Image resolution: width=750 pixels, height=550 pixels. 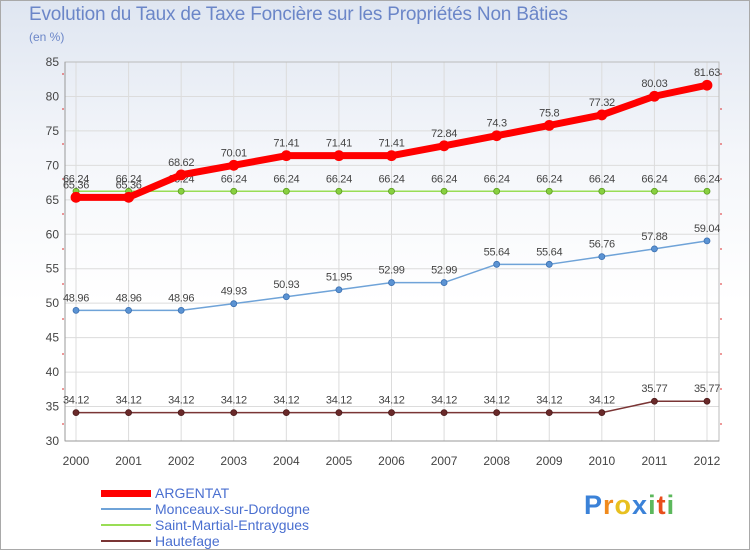 What do you see at coordinates (53, 200) in the screenshot?
I see `y-tick-label: 65` at bounding box center [53, 200].